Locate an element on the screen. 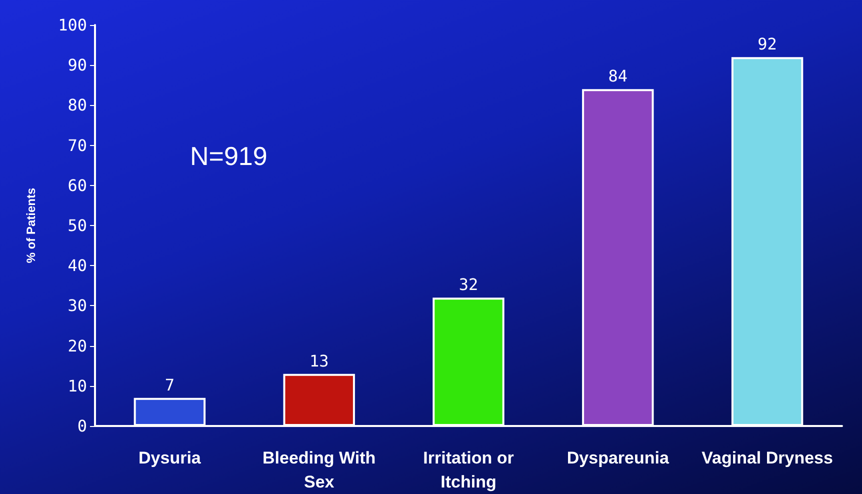 Image resolution: width=862 pixels, height=494 pixels. y-tick-label: 30 is located at coordinates (77, 306).